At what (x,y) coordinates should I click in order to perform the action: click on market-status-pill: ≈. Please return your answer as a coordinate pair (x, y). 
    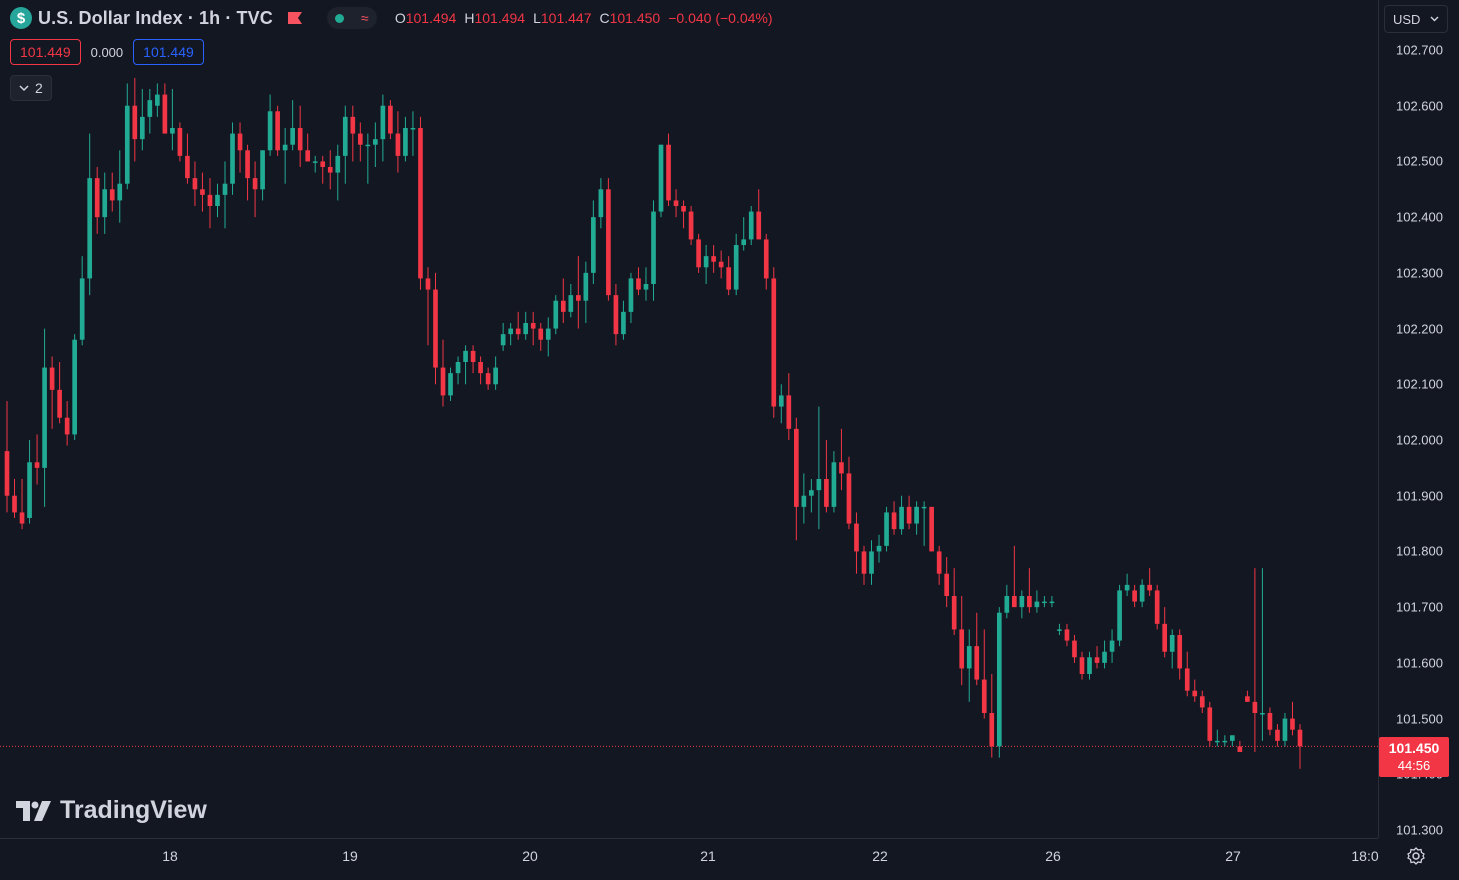
    Looking at the image, I should click on (351, 18).